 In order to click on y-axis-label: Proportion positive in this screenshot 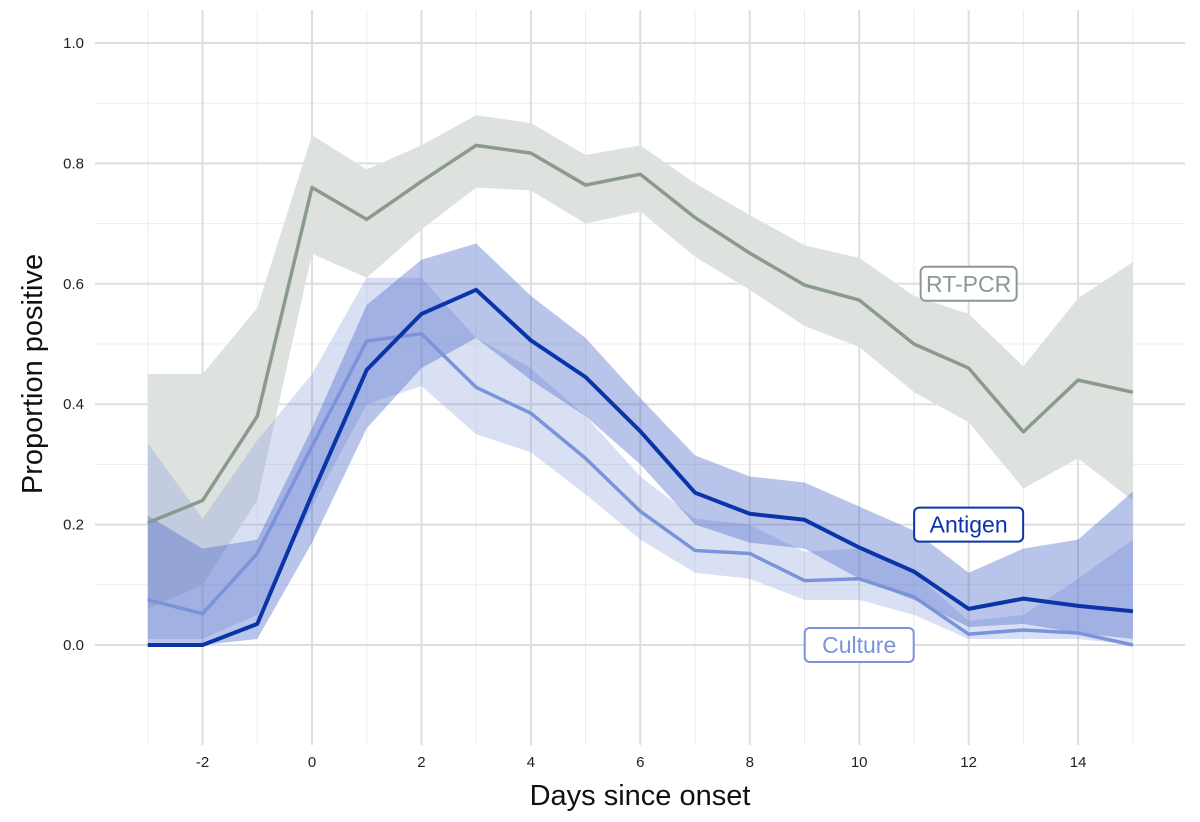, I will do `click(33, 374)`.